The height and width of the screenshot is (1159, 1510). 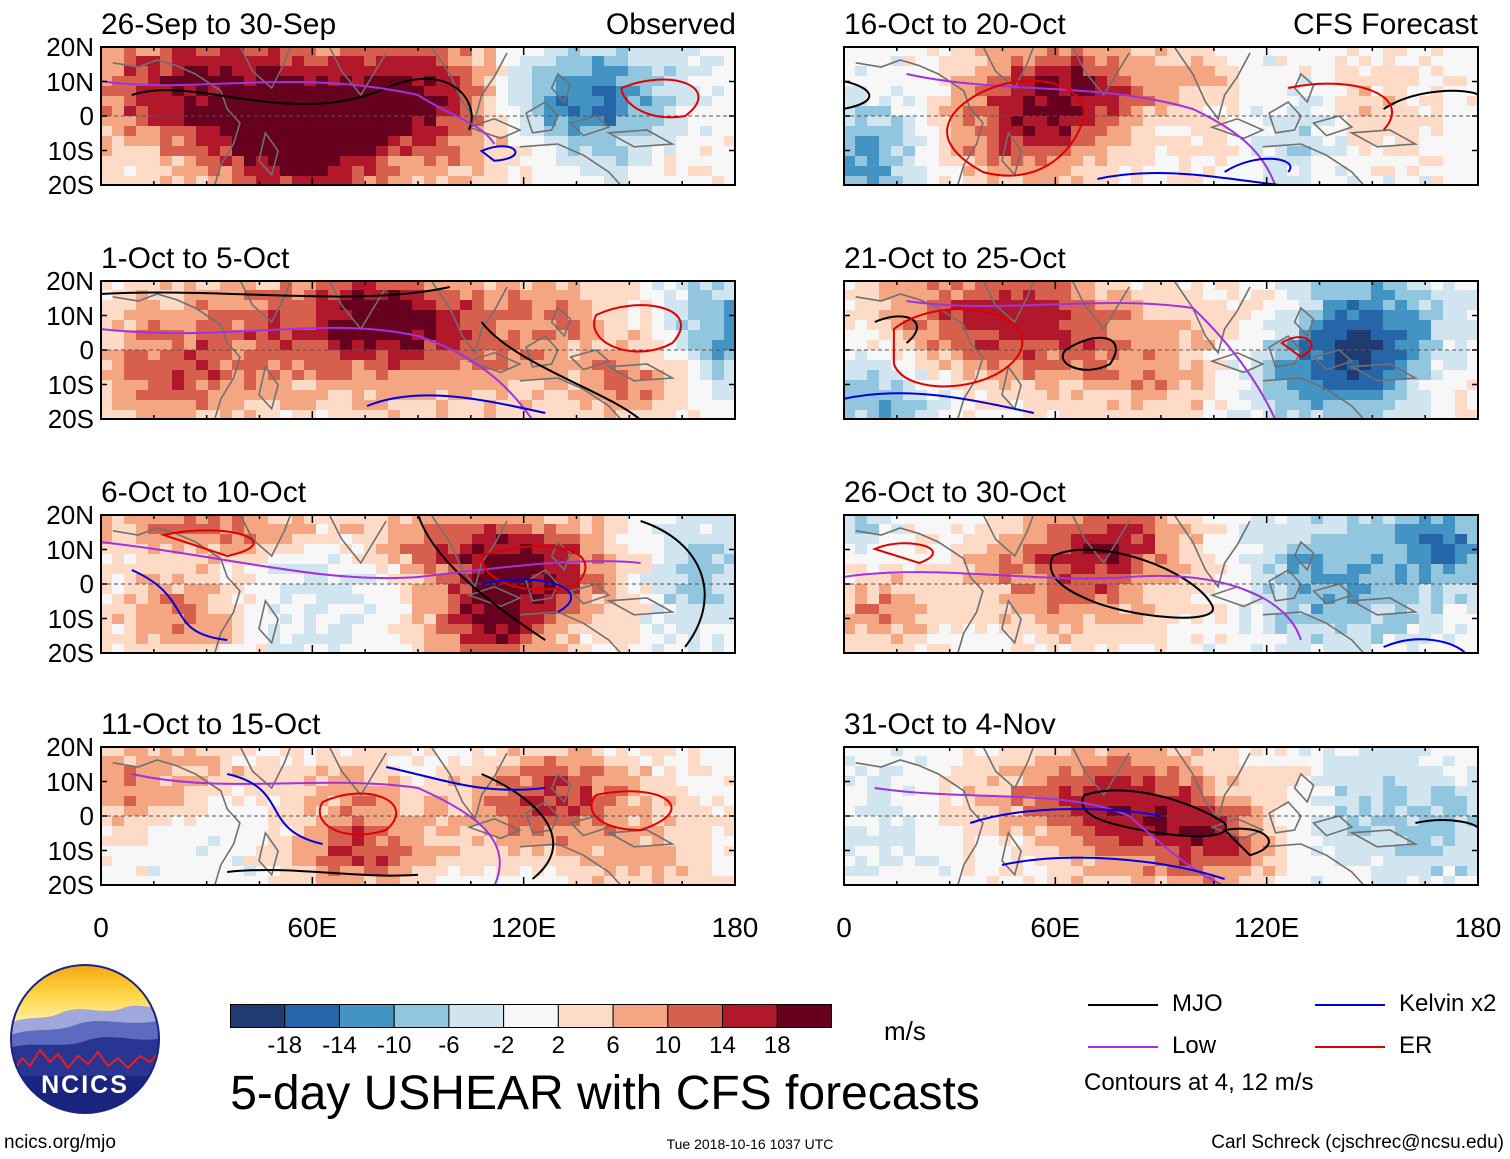 What do you see at coordinates (1008, 302) in the screenshot?
I see `coastline` at bounding box center [1008, 302].